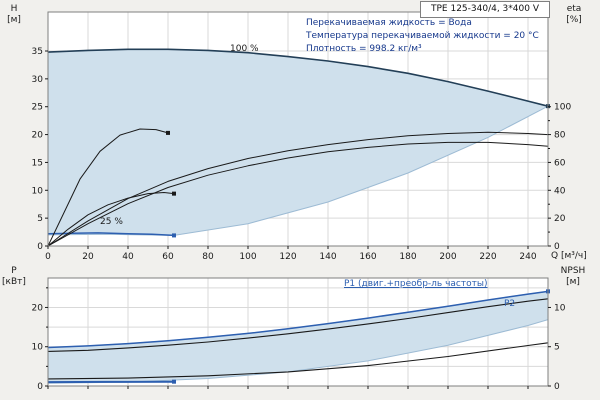  I want to click on tick-label: 140, so click(327, 257).